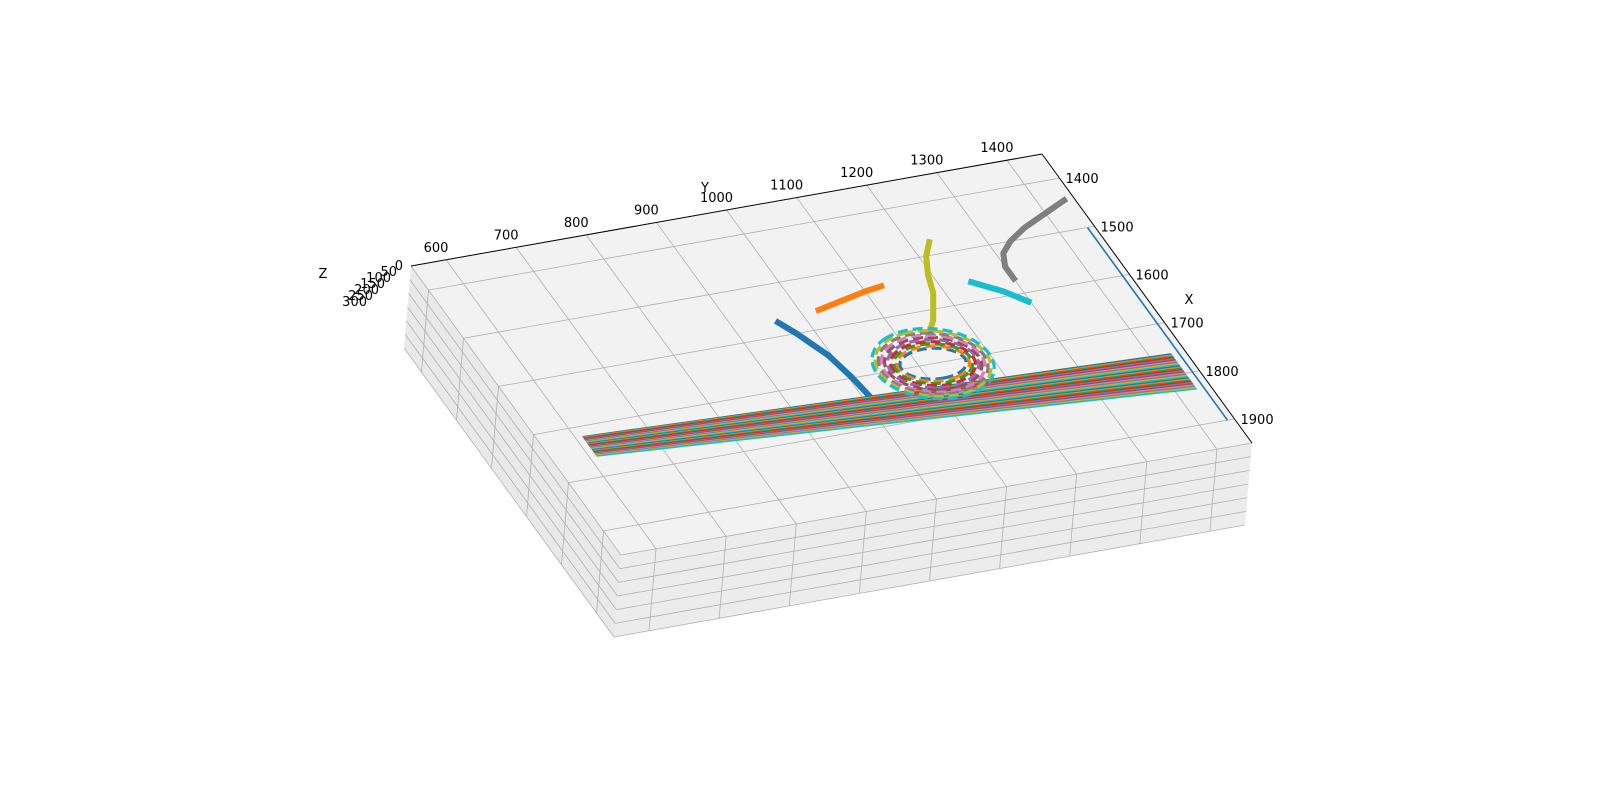 The height and width of the screenshot is (800, 1600). What do you see at coordinates (704, 188) in the screenshot?
I see `y-axis-label: Y` at bounding box center [704, 188].